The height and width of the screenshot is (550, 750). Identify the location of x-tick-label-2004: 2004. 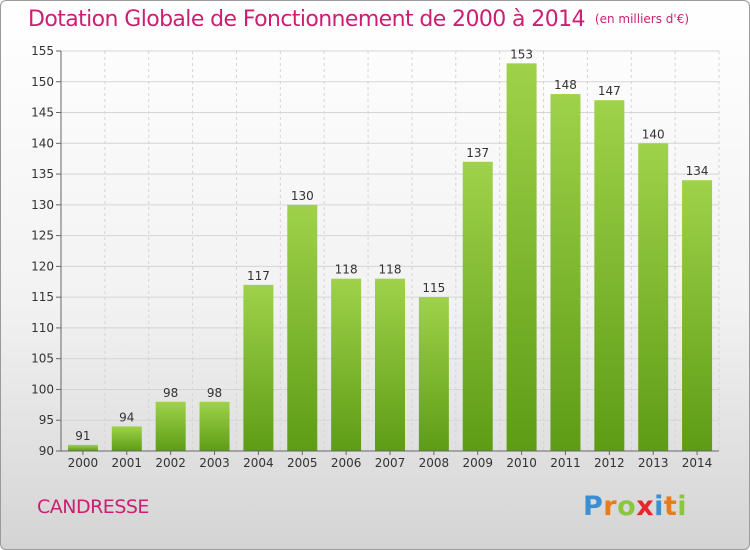
(258, 463).